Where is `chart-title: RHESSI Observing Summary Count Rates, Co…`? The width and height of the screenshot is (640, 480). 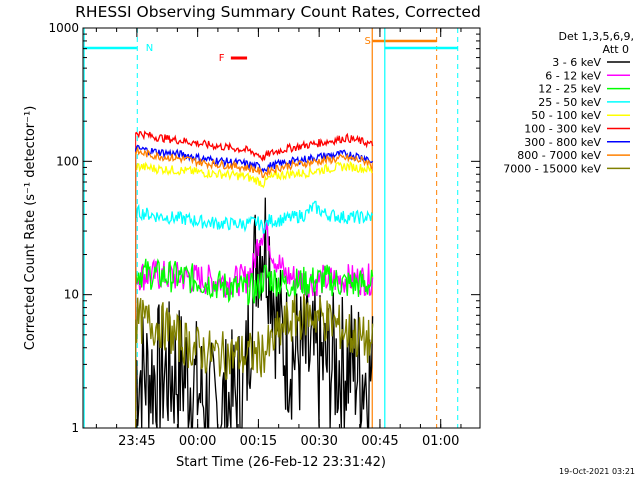
chart-title: RHESSI Observing Summary Count Rates, Co… is located at coordinates (278, 12).